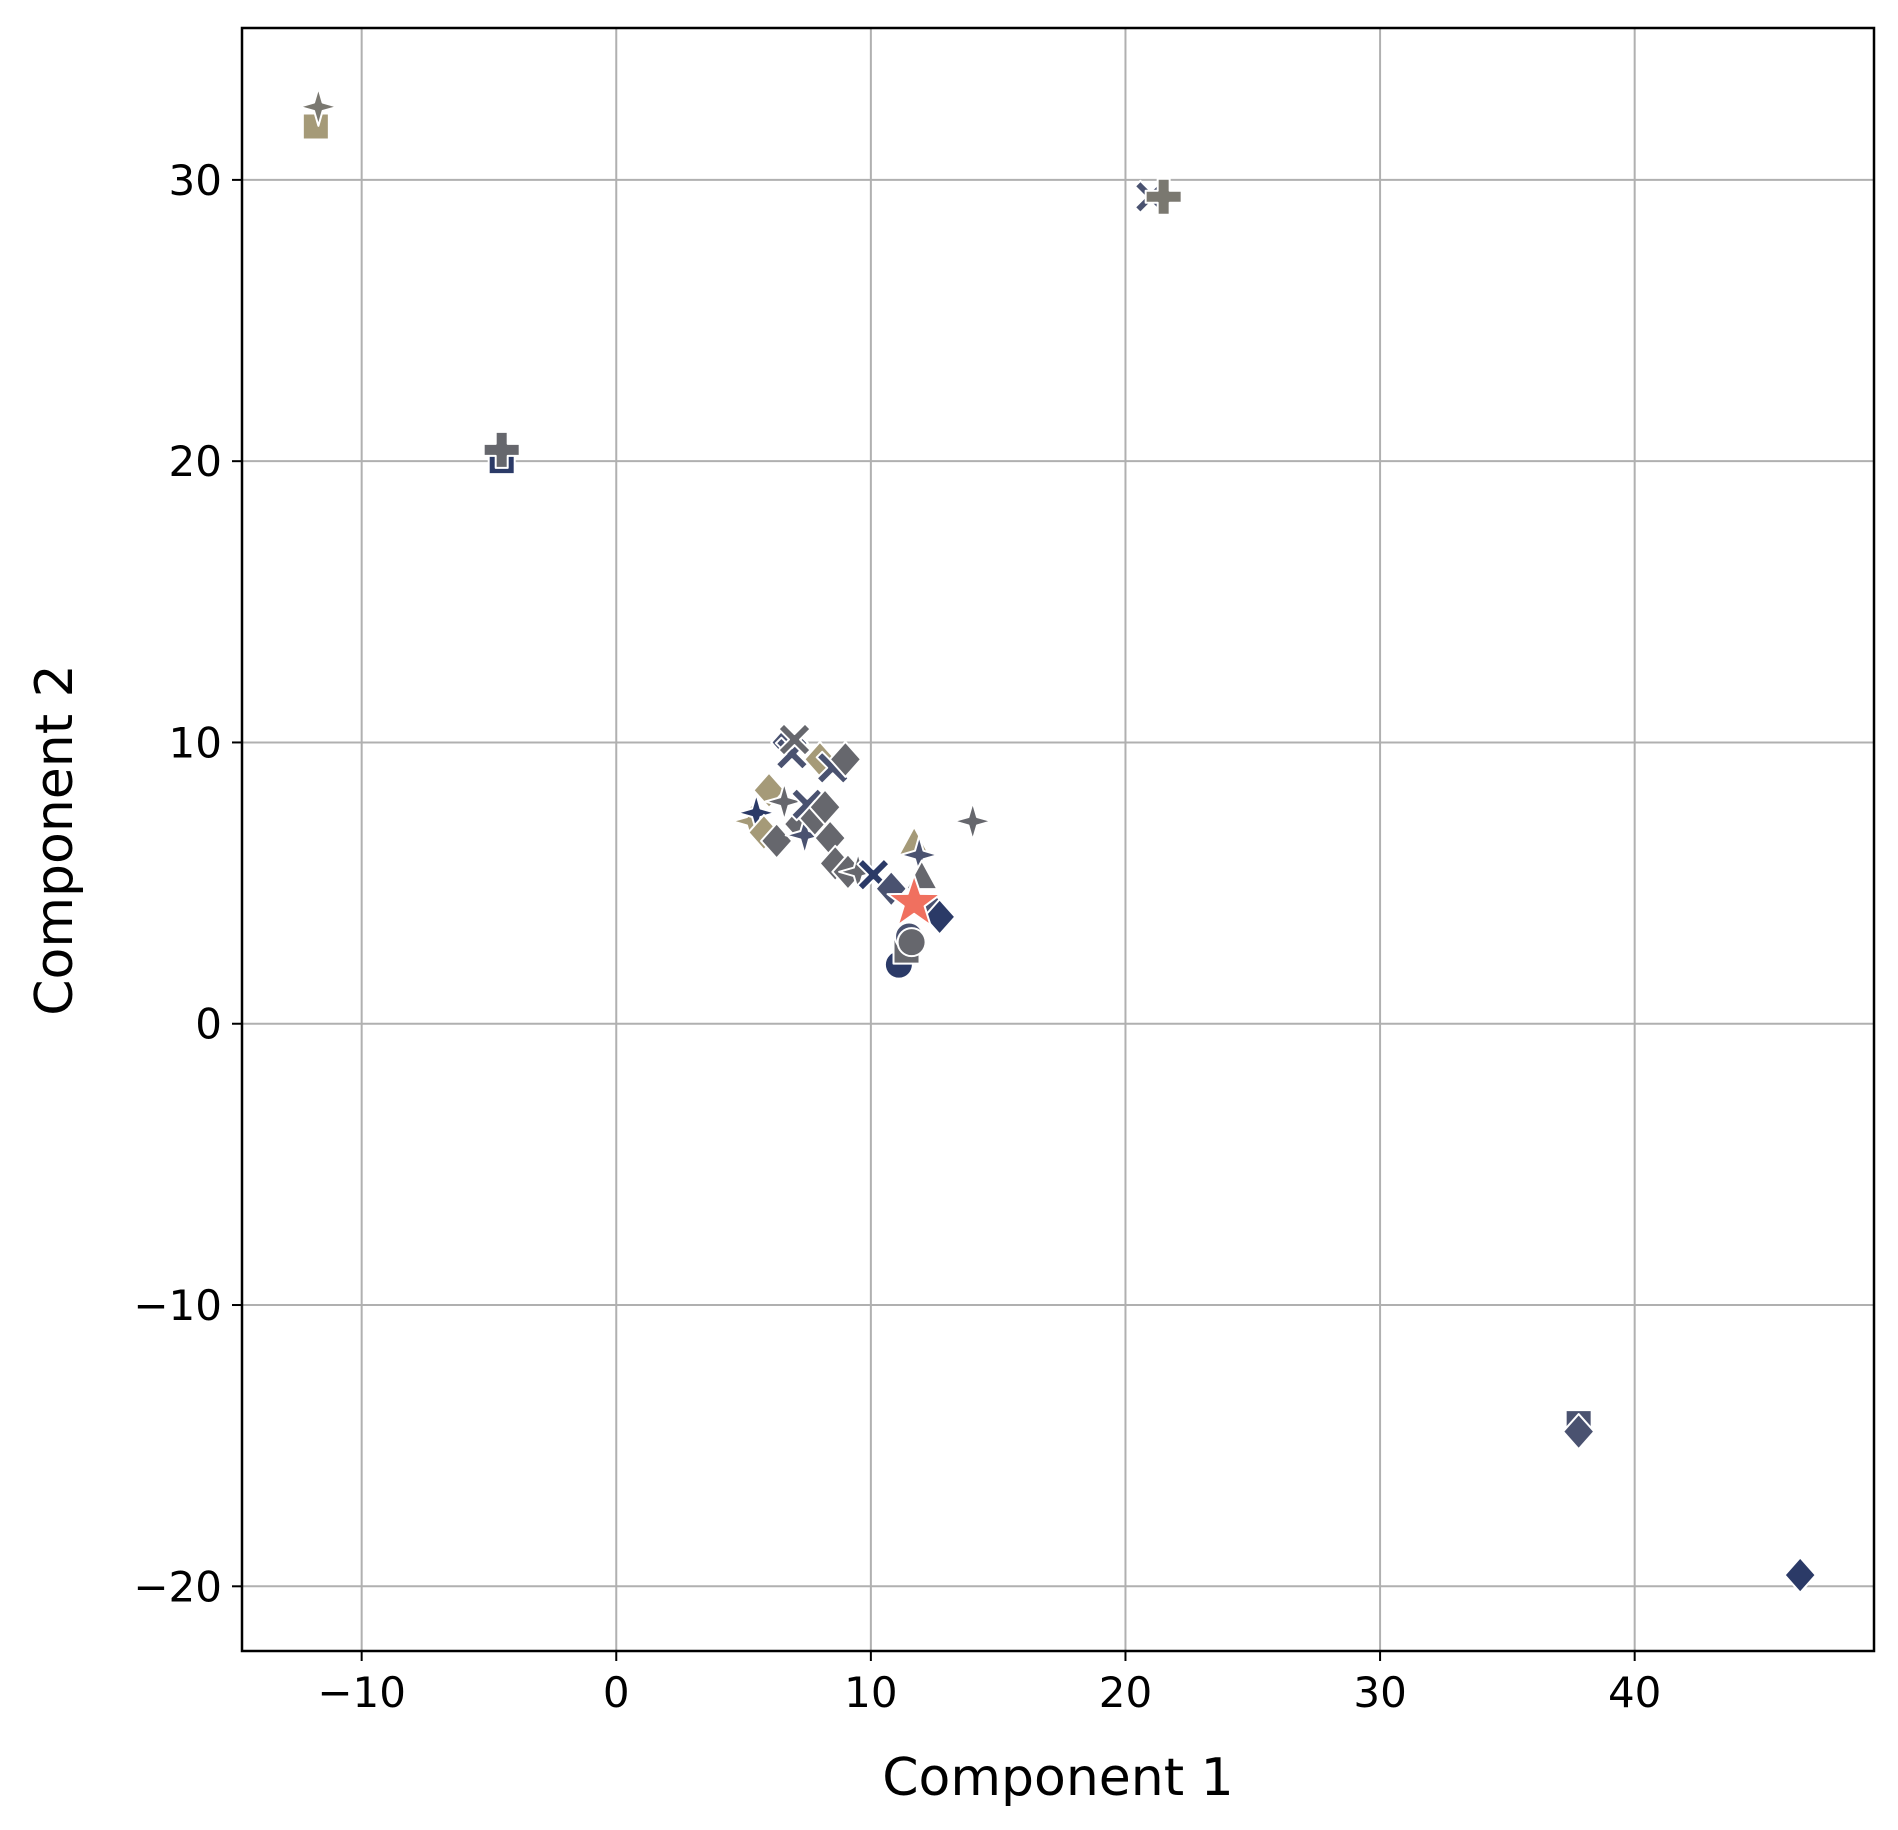 This screenshot has height=1830, width=1898. Describe the element at coordinates (177, 1305) in the screenshot. I see `y-tick-label: −10` at that location.